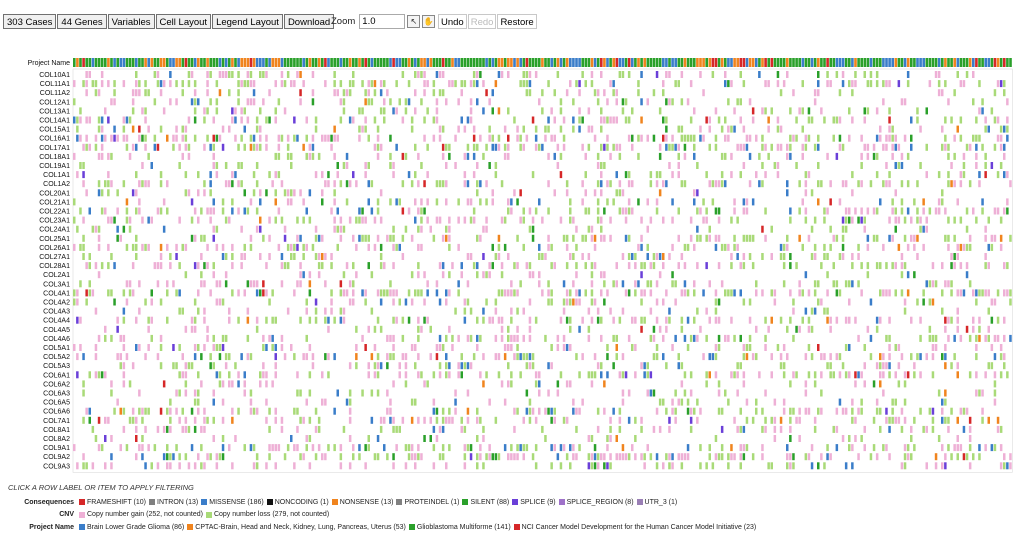 The height and width of the screenshot is (544, 1016). I want to click on gene-row-label: COL8A2, so click(56, 439).